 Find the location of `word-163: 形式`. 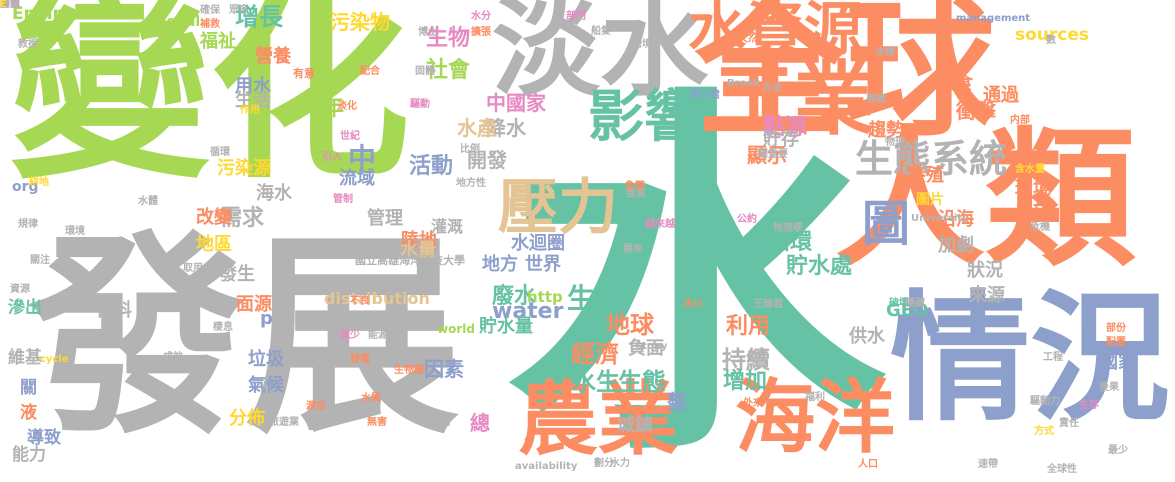

word-163: 形式 is located at coordinates (440, 422).